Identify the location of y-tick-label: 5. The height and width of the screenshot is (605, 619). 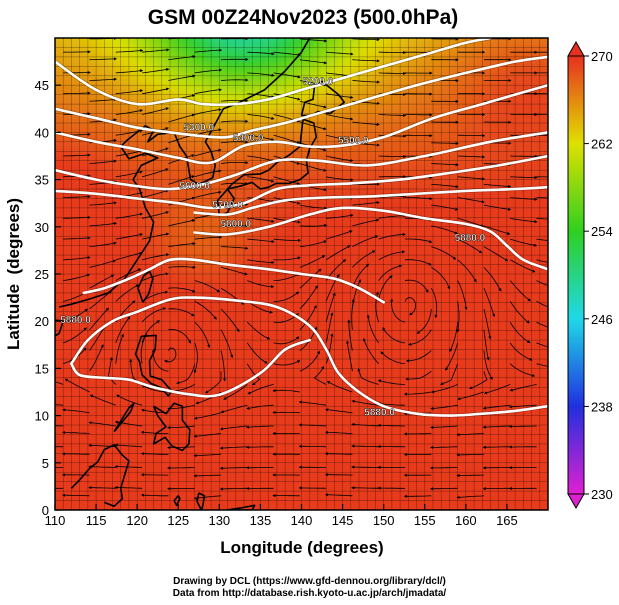
(45, 463).